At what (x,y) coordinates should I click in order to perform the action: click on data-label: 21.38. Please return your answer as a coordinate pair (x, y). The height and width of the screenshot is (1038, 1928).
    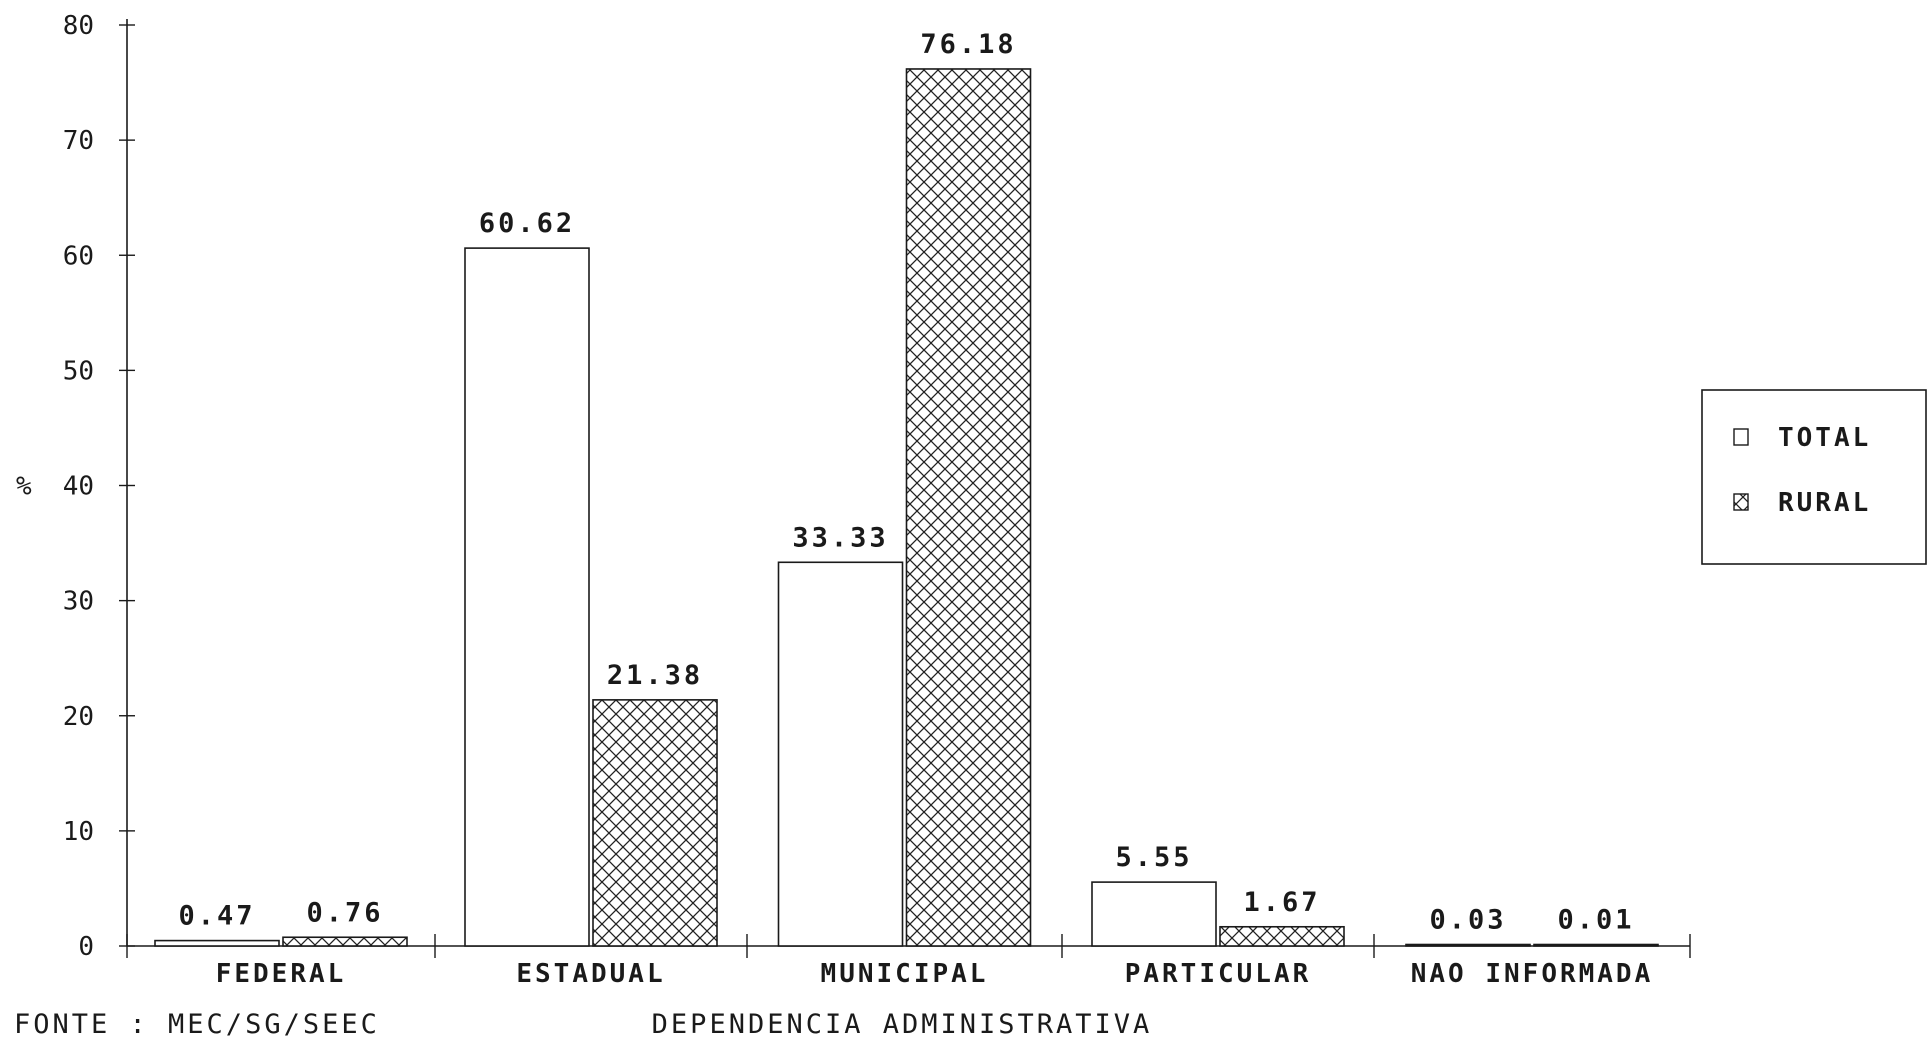
    Looking at the image, I should click on (655, 675).